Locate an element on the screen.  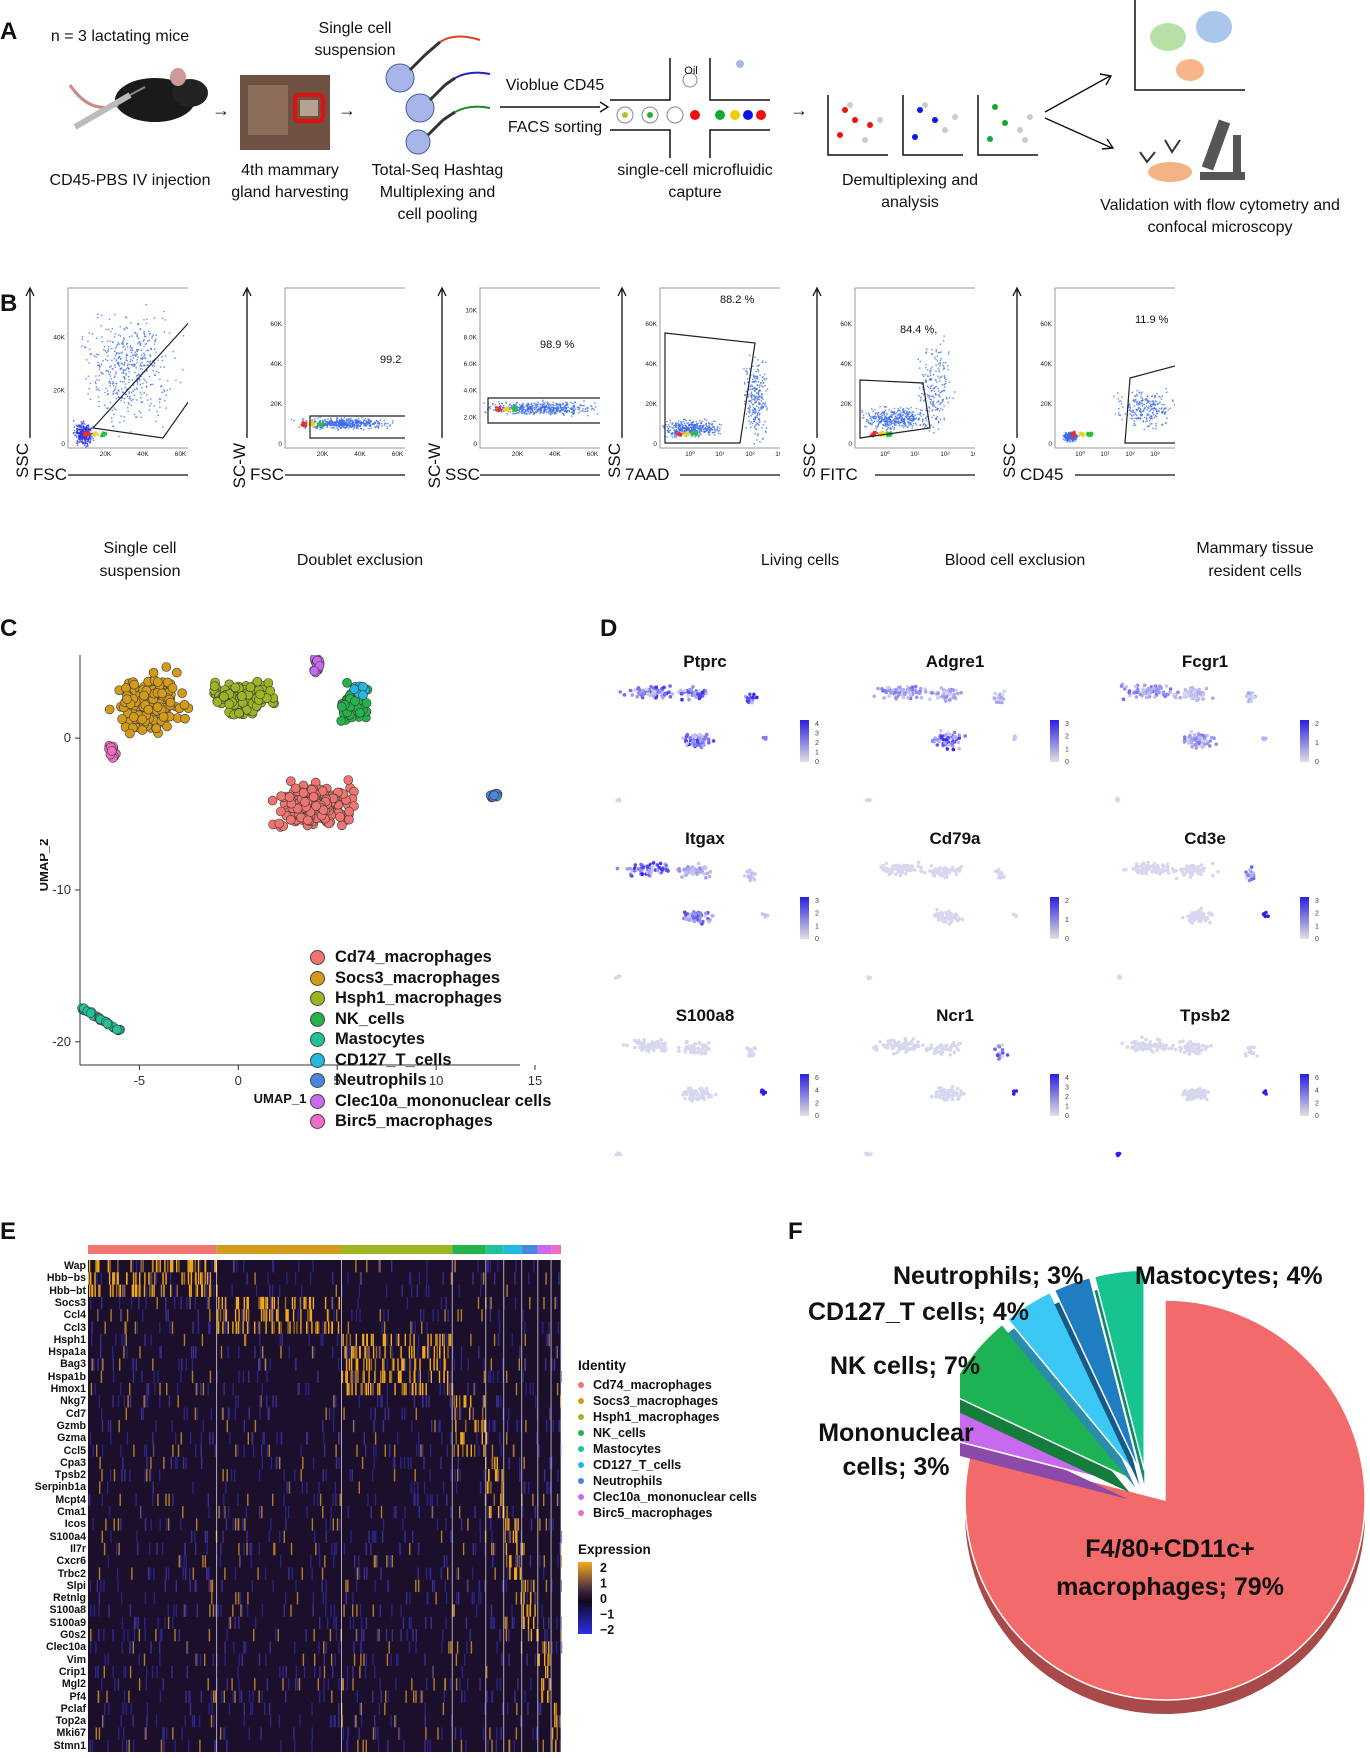
leader-line is located at coordinates (1022, 1281).